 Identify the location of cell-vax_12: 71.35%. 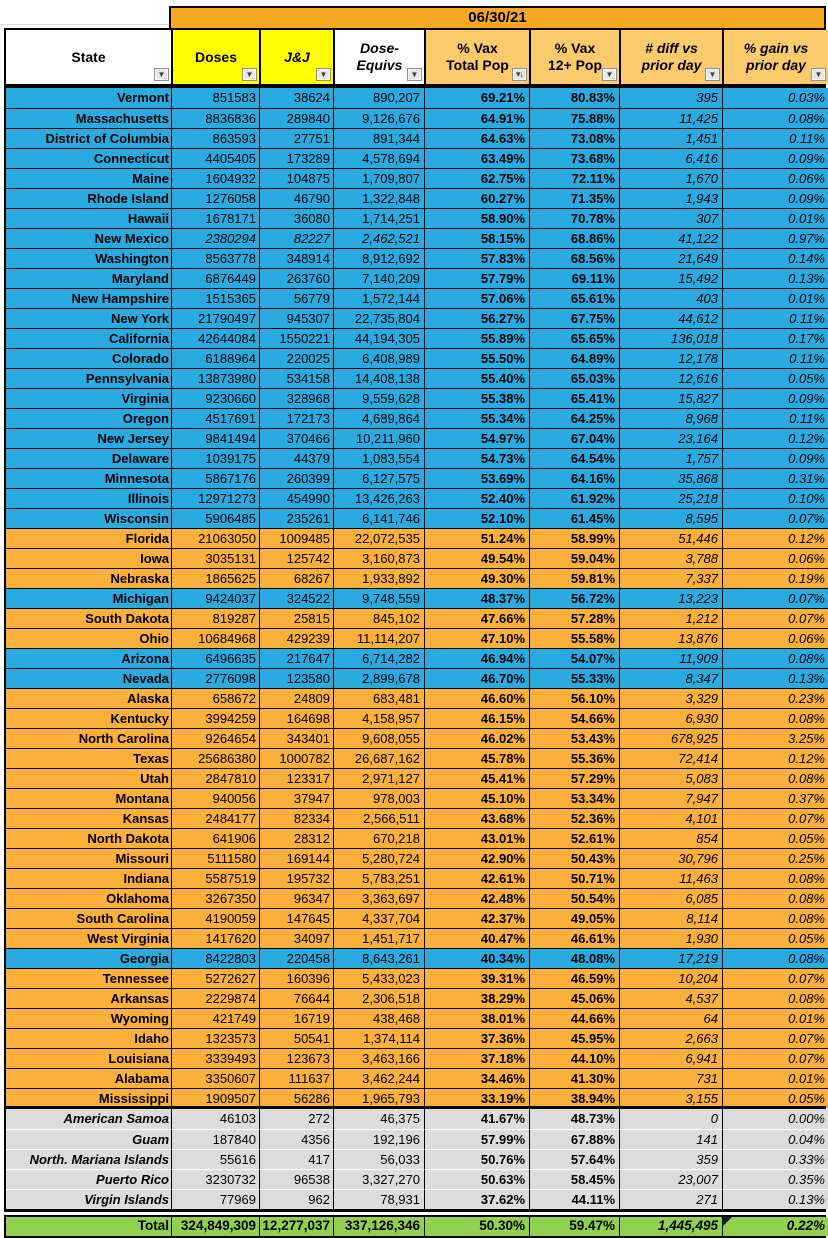
(574, 198).